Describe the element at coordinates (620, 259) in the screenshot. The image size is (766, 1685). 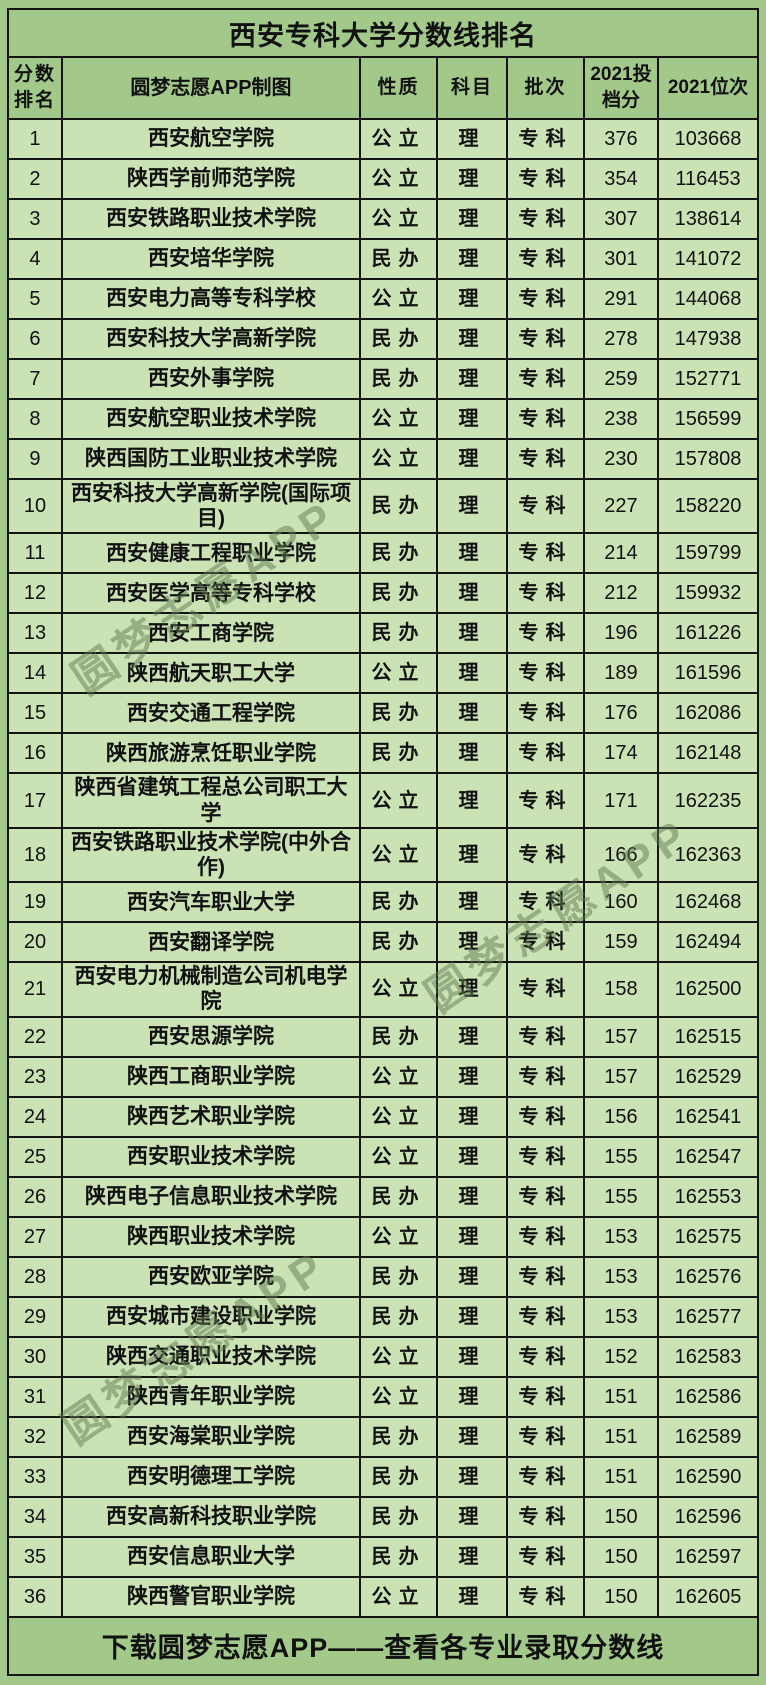
I see `cell-score: 301` at that location.